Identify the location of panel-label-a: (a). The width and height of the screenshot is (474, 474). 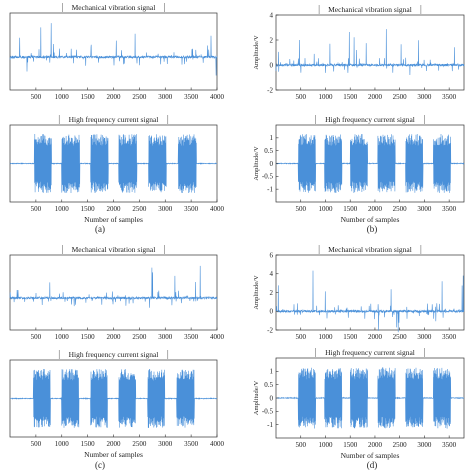
(100, 229).